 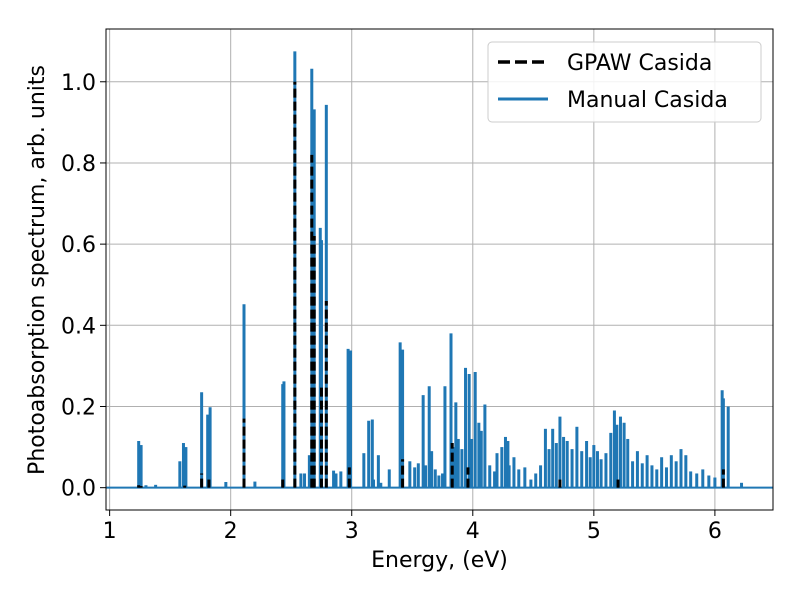 What do you see at coordinates (37, 270) in the screenshot?
I see `y-axis-label: Photoabsorption spectrum, arb. units` at bounding box center [37, 270].